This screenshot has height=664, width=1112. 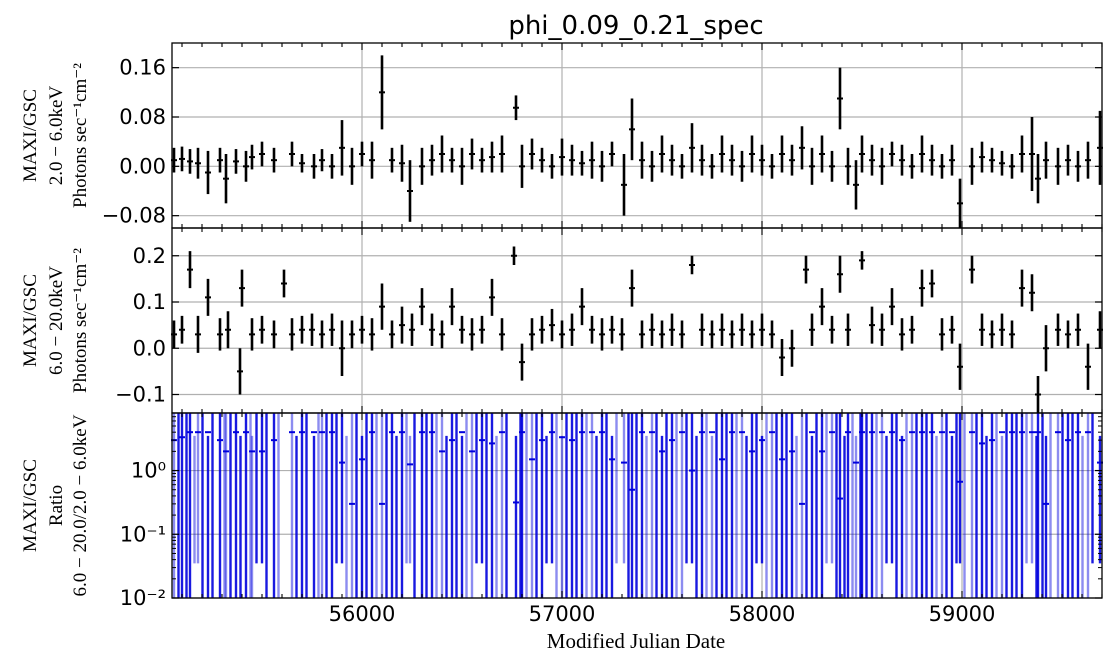 I want to click on y-tick-label: 10⁻², so click(x=143, y=598).